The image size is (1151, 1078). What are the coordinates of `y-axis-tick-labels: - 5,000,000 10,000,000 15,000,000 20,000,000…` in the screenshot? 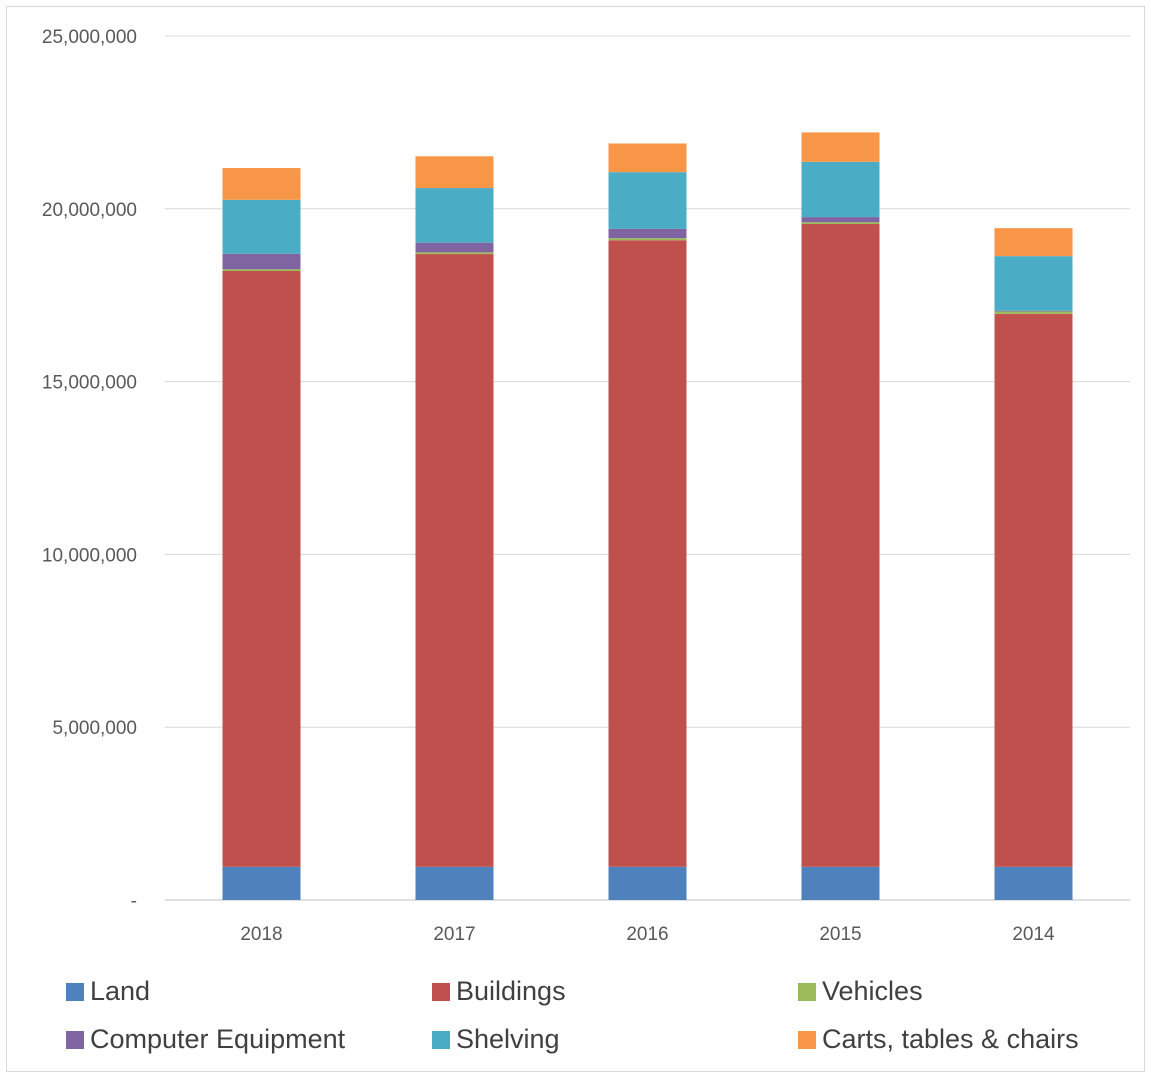 It's located at (89, 469).